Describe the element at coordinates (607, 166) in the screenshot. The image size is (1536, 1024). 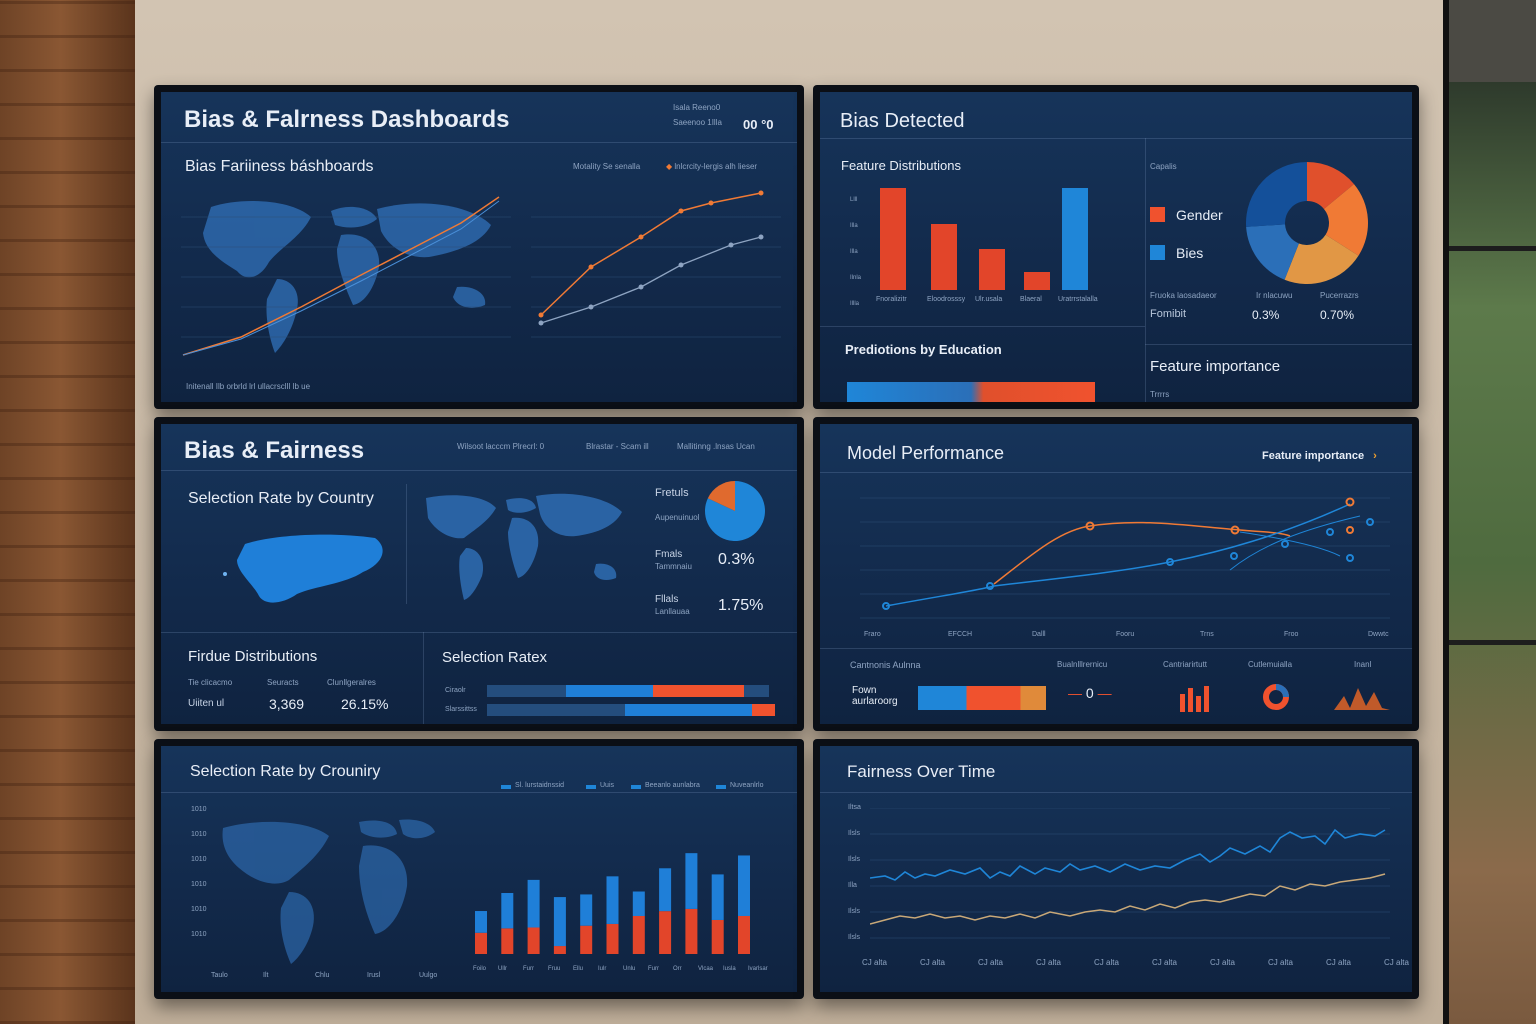
I see `legend-a: Motality Se senalla` at that location.